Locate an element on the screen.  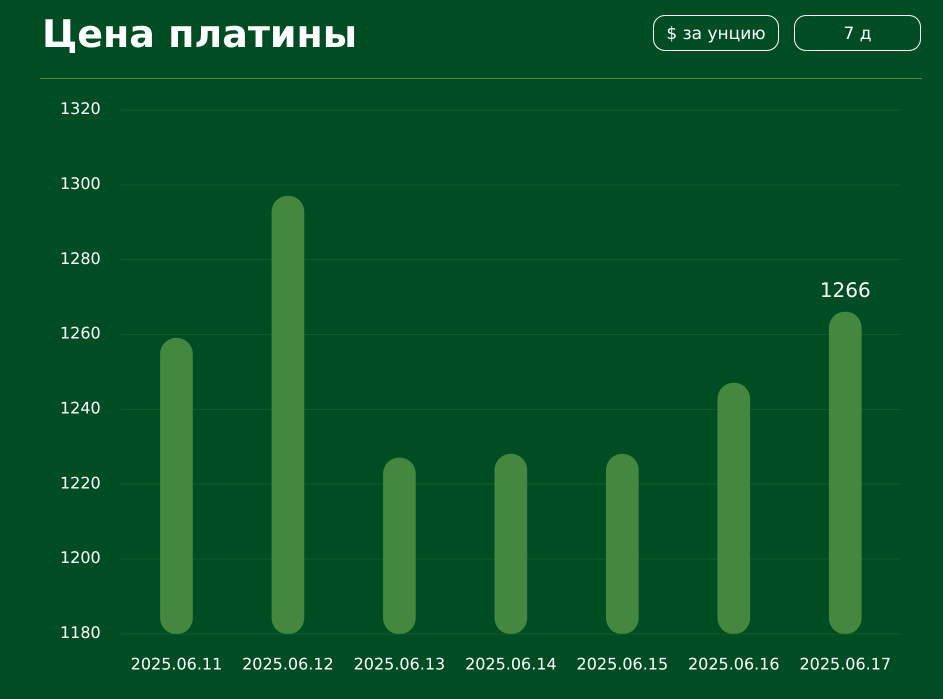
x-tick-label: 2025.06.11 is located at coordinates (176, 664).